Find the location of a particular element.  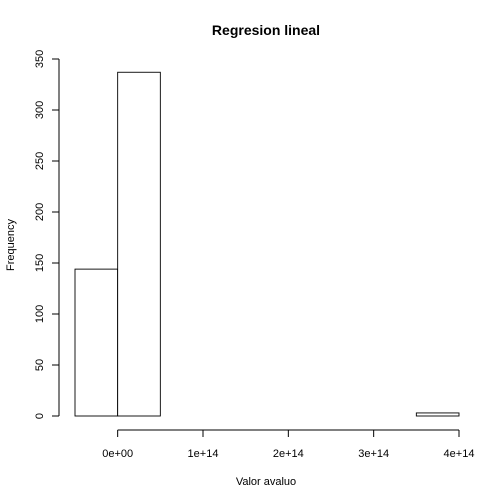

x-tick-label-3: 3e+14 is located at coordinates (373, 454).